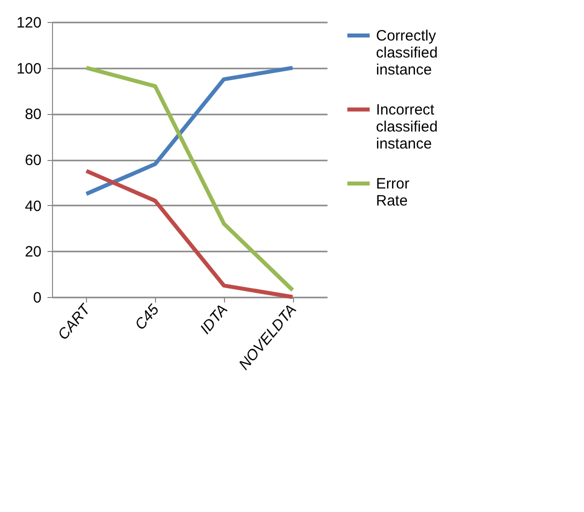 This screenshot has width=584, height=512. What do you see at coordinates (33, 160) in the screenshot?
I see `y-tick-label: 60` at bounding box center [33, 160].